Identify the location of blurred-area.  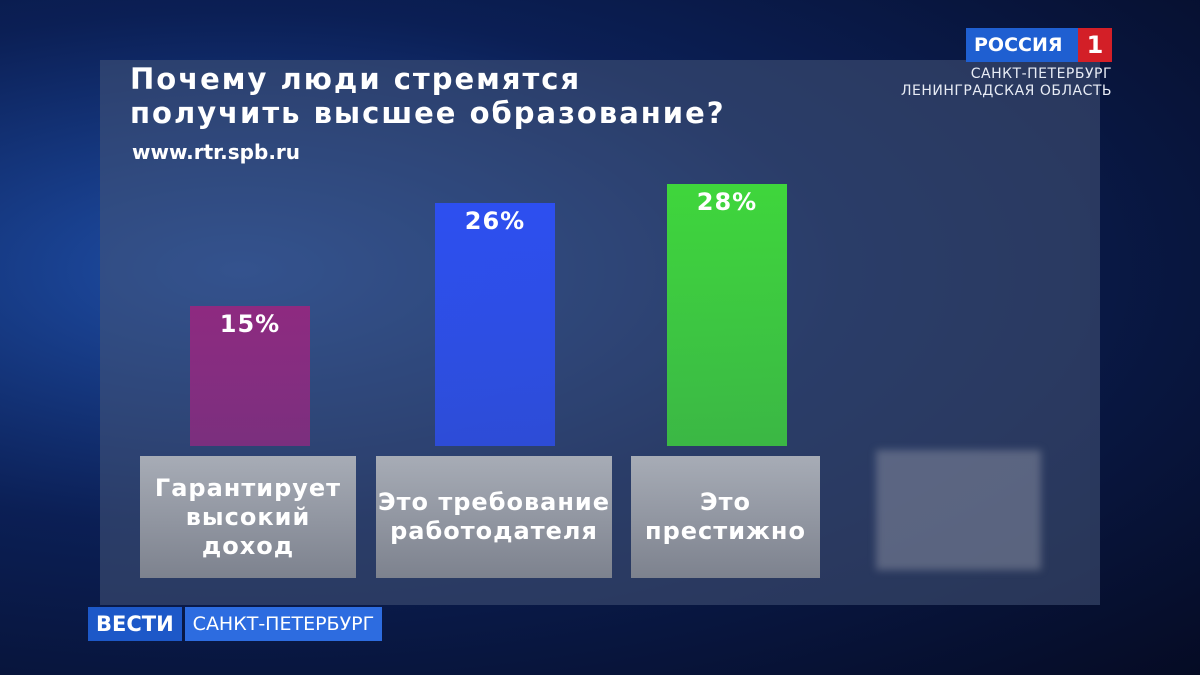
(958, 510).